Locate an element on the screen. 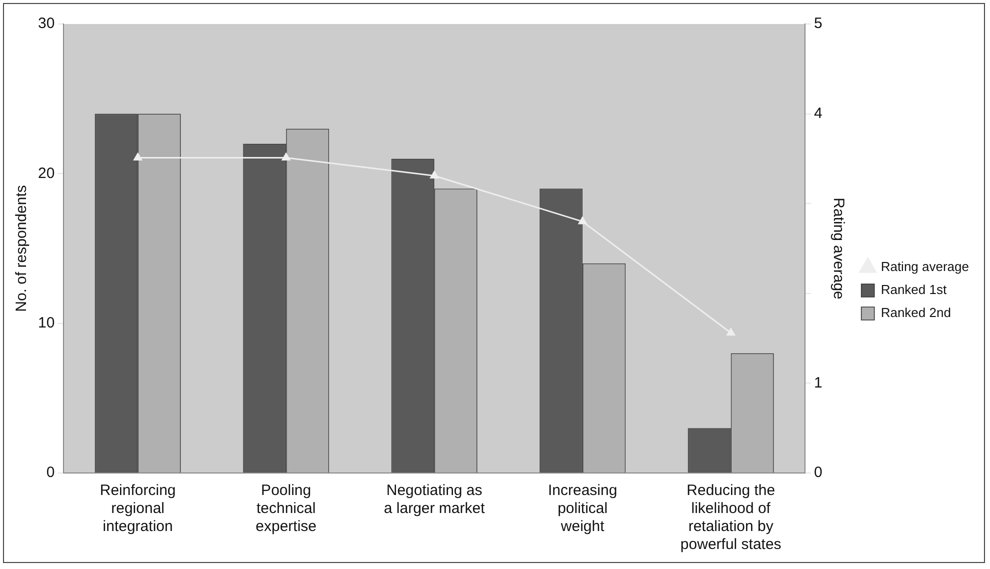  x-tick-label: Reducing the likelihood of retaliation by powerful states is located at coordinates (731, 518).